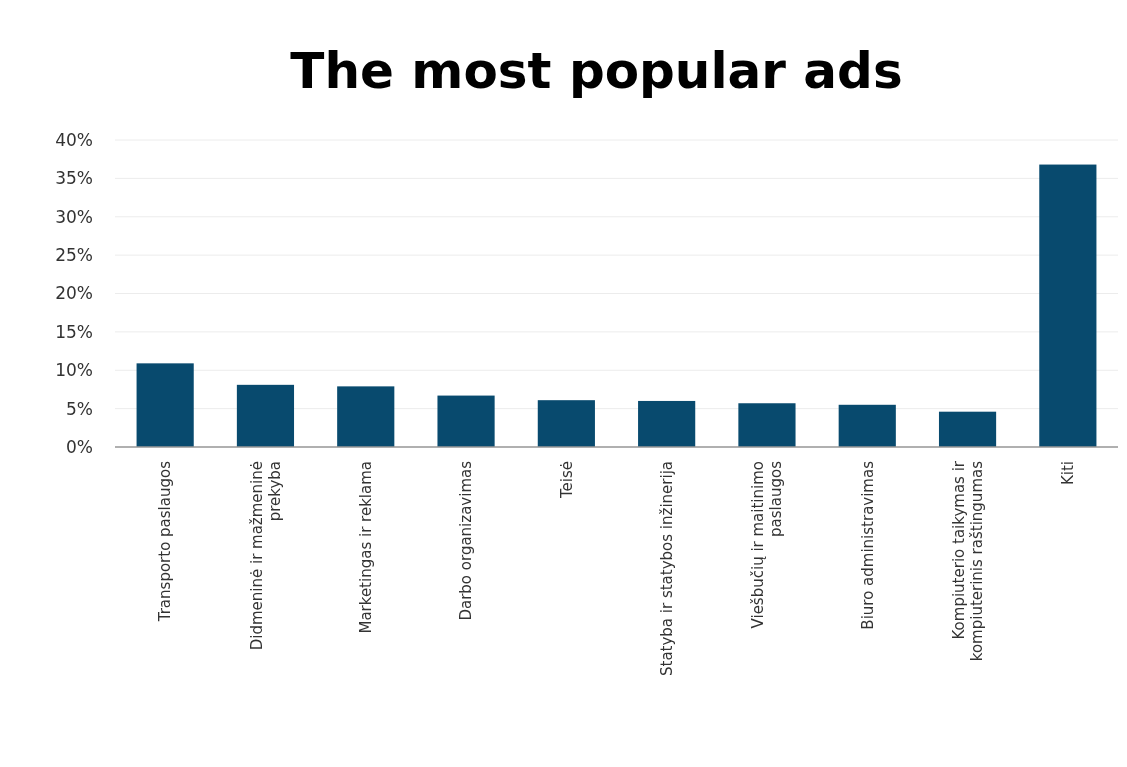  What do you see at coordinates (74, 139) in the screenshot?
I see `y-tick-label: 40%` at bounding box center [74, 139].